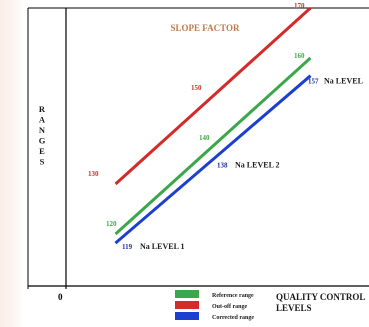  Describe the element at coordinates (222, 165) in the screenshot. I see `data-value-label: 138` at that location.